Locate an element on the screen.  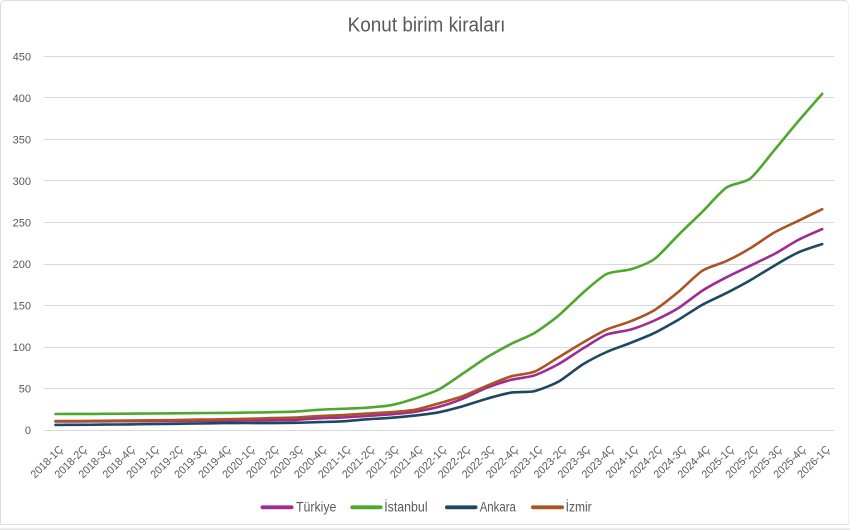
svg-text: İstanbul is located at coordinates (405, 507).